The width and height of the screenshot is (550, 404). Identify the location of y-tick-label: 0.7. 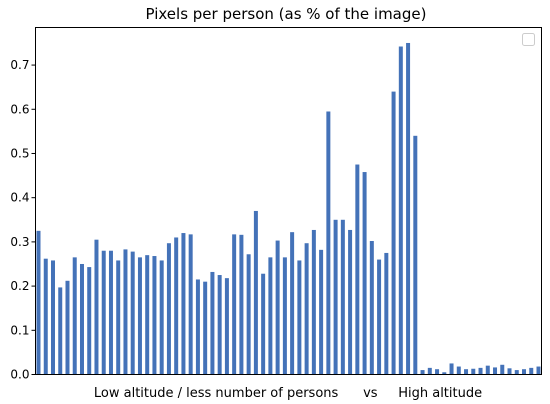
(19, 65).